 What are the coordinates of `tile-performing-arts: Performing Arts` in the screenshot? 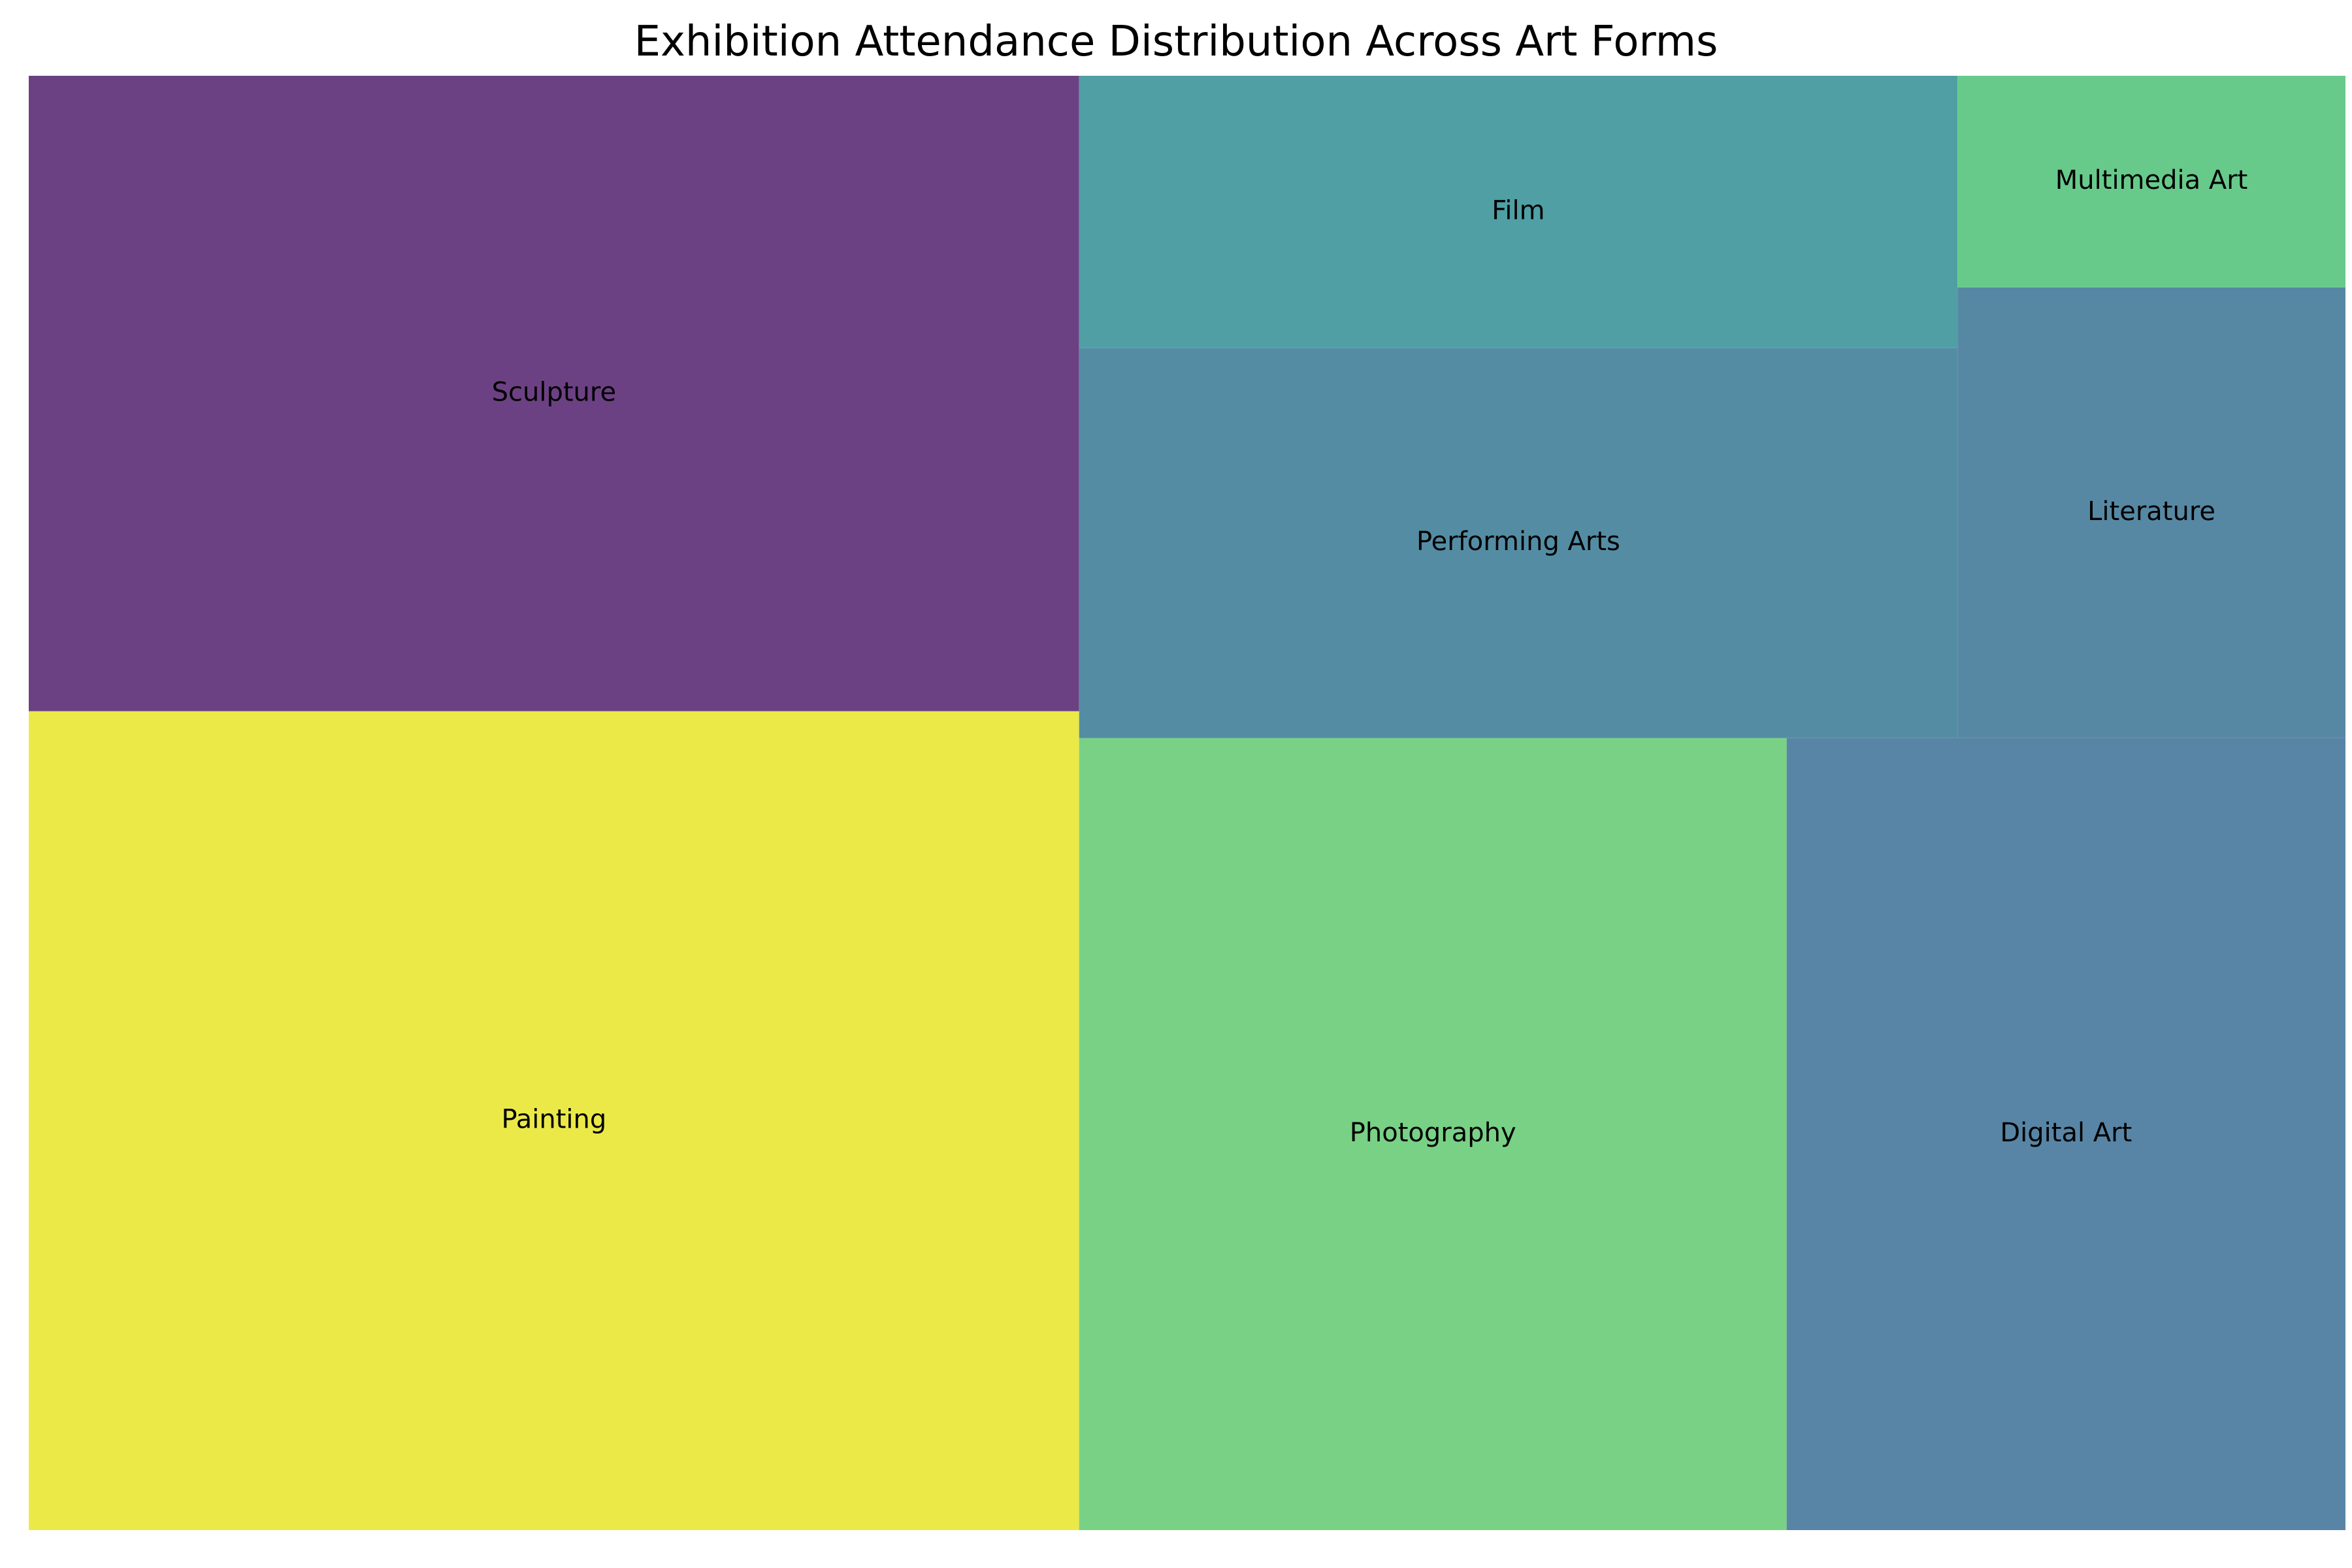 It's located at (1518, 543).